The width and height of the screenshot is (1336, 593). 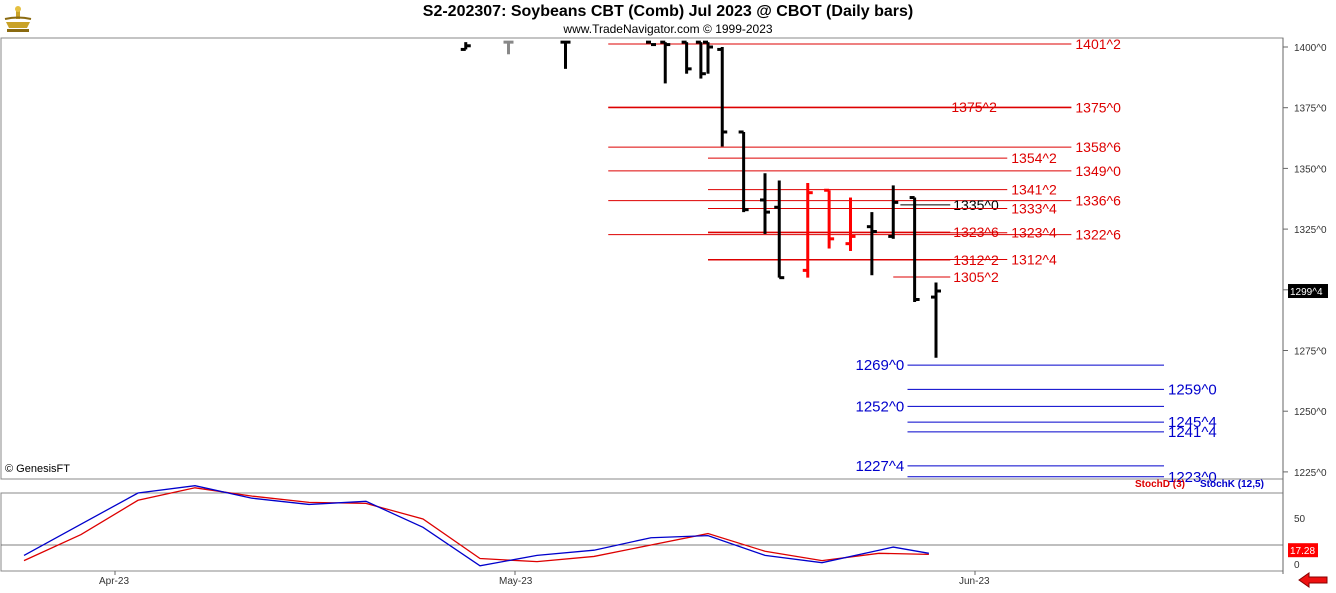 I want to click on x-tick-label: Apr-23, so click(x=114, y=581).